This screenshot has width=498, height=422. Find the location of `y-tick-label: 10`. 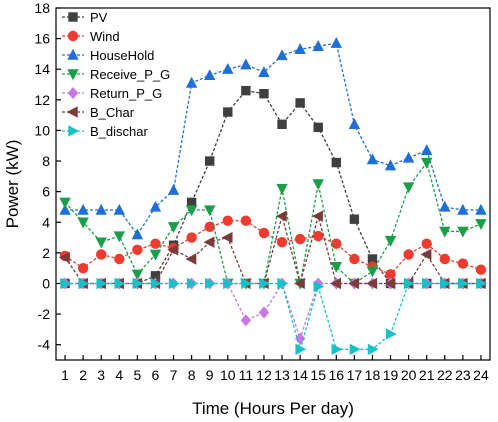

y-tick-label: 10 is located at coordinates (42, 130).